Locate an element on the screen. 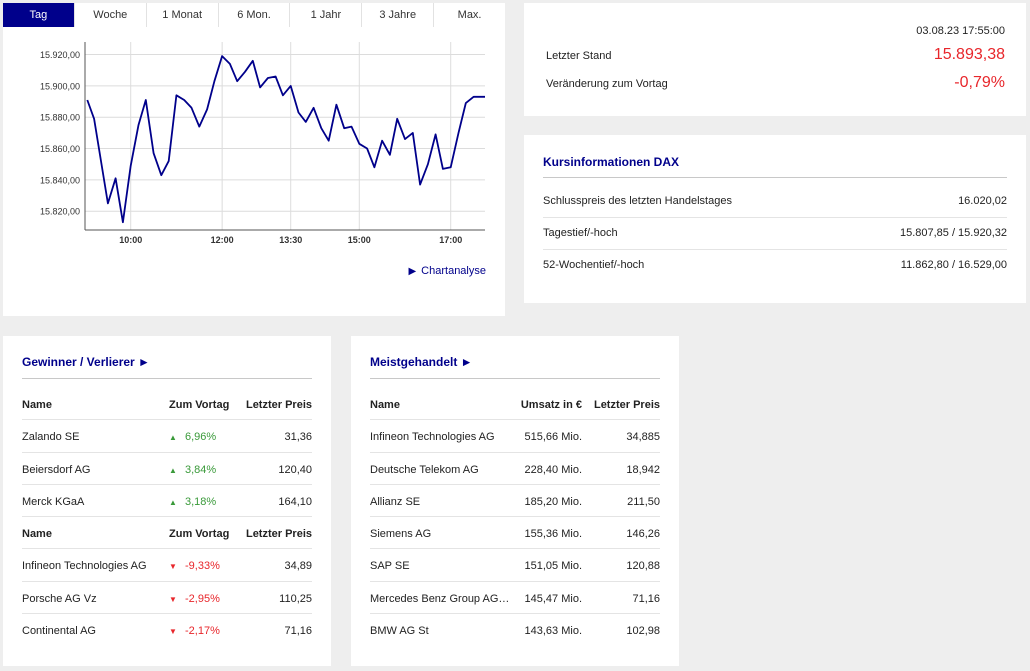  stock-name: Allianz SE is located at coordinates (395, 501).